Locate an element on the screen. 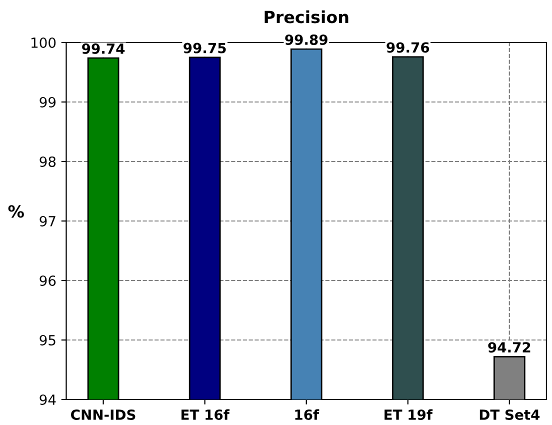  x-tick-label: DT Set4 is located at coordinates (510, 414).